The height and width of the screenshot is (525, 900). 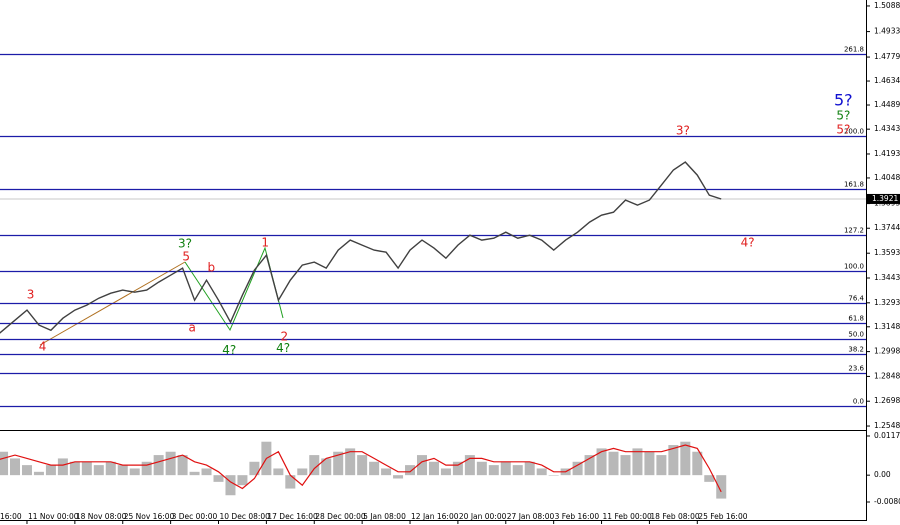 I want to click on y-tick-label: 1.5088, so click(x=887, y=5).